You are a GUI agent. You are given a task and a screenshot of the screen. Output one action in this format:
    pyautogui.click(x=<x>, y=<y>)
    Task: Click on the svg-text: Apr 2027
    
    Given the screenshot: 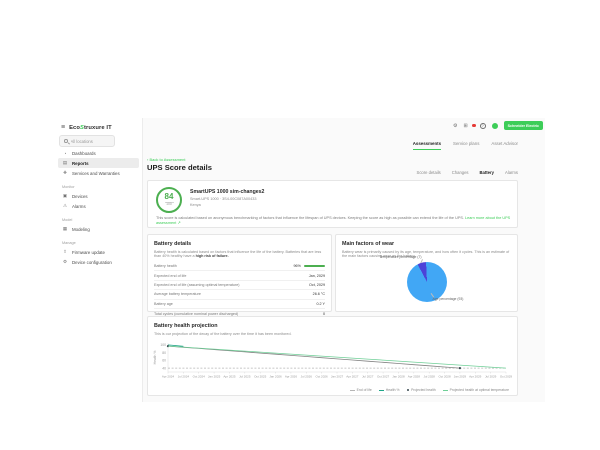 What is the action you would take?
    pyautogui.click(x=352, y=377)
    